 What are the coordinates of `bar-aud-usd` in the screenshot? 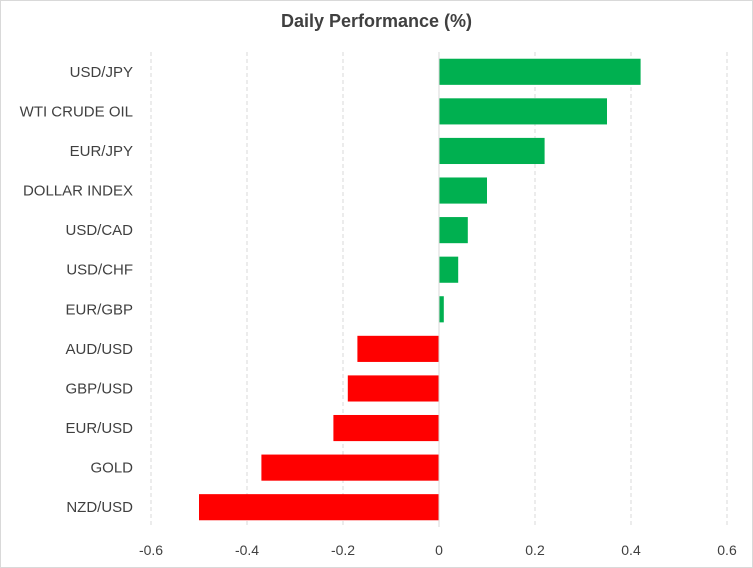 It's located at (398, 348).